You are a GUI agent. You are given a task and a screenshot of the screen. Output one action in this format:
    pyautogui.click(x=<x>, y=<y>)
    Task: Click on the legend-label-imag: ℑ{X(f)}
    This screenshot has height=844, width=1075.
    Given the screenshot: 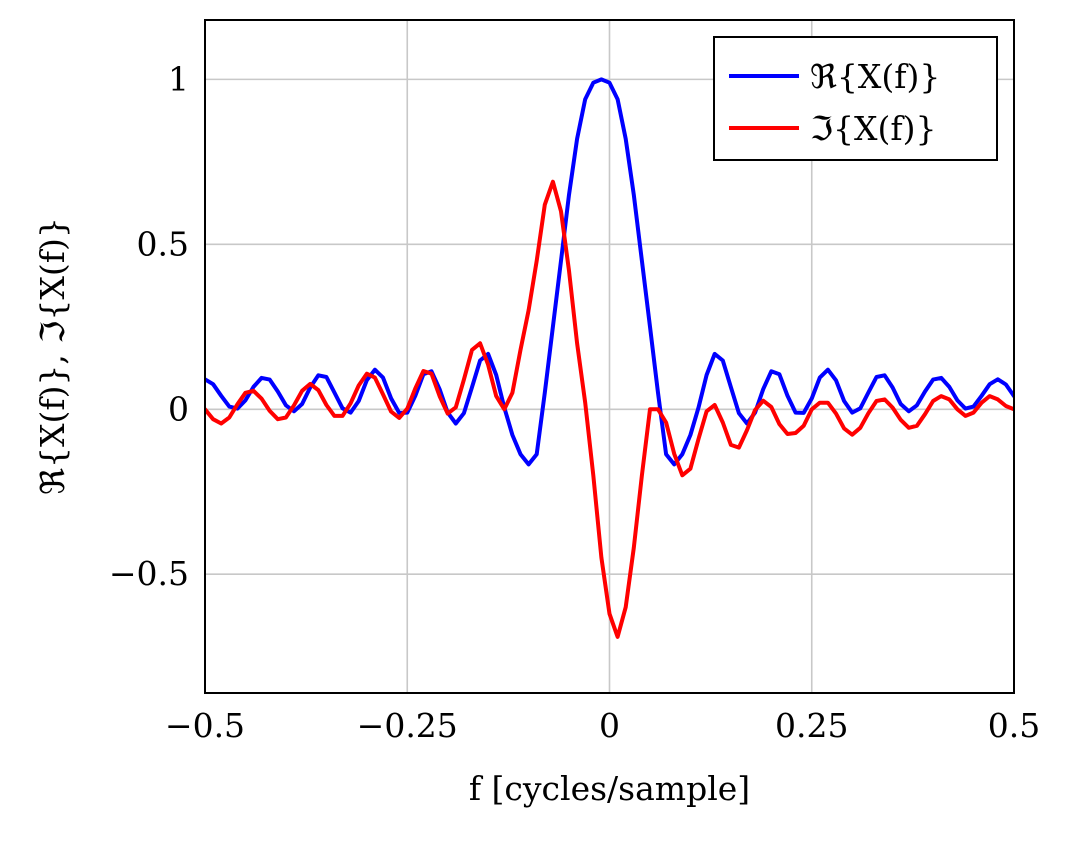 What is the action you would take?
    pyautogui.click(x=873, y=128)
    